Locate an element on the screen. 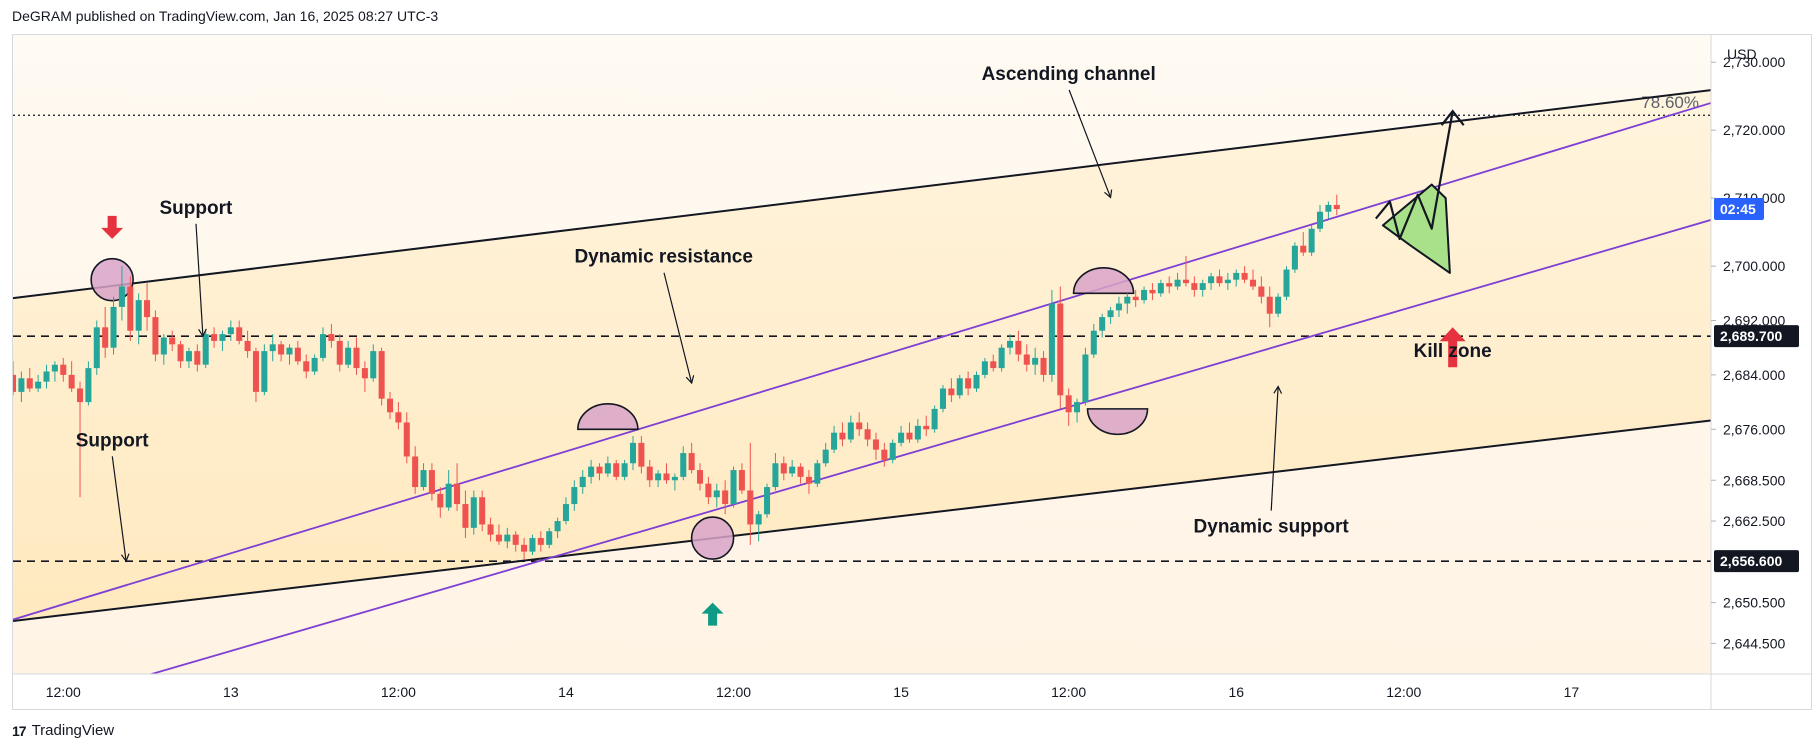  red-arrow-killzone is located at coordinates (1452, 347).